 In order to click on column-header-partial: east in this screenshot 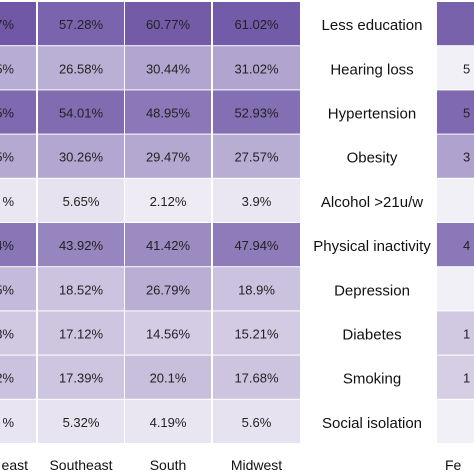, I will do `click(15, 465)`.